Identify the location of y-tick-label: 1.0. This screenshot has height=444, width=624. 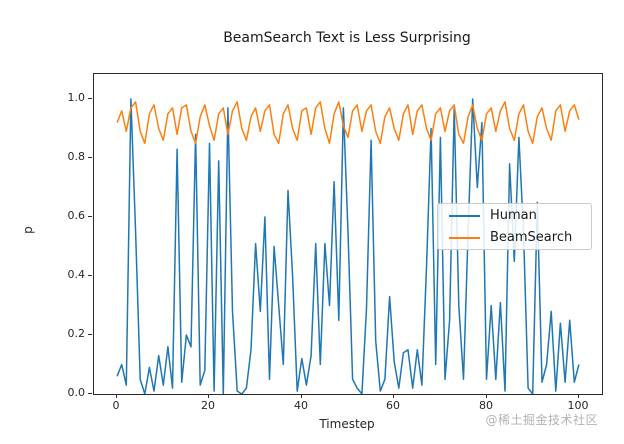
(76, 97).